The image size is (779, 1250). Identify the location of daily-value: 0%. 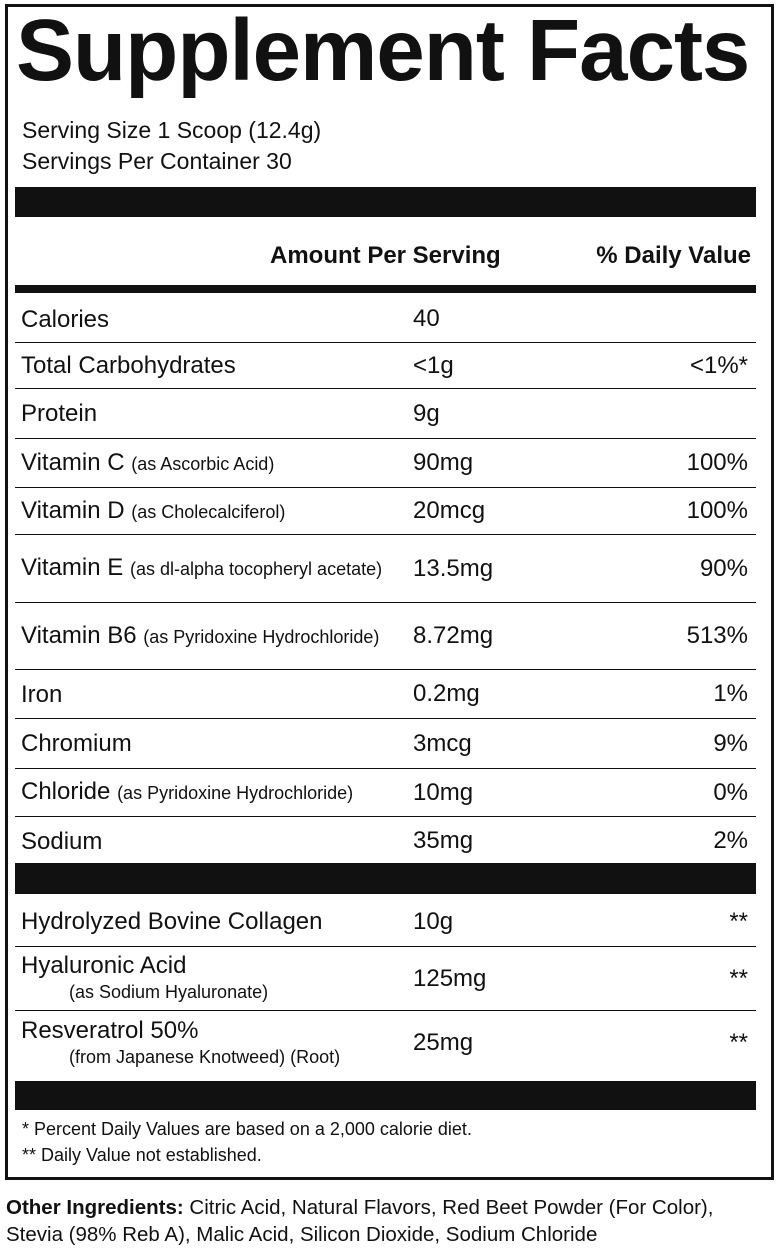
(730, 792).